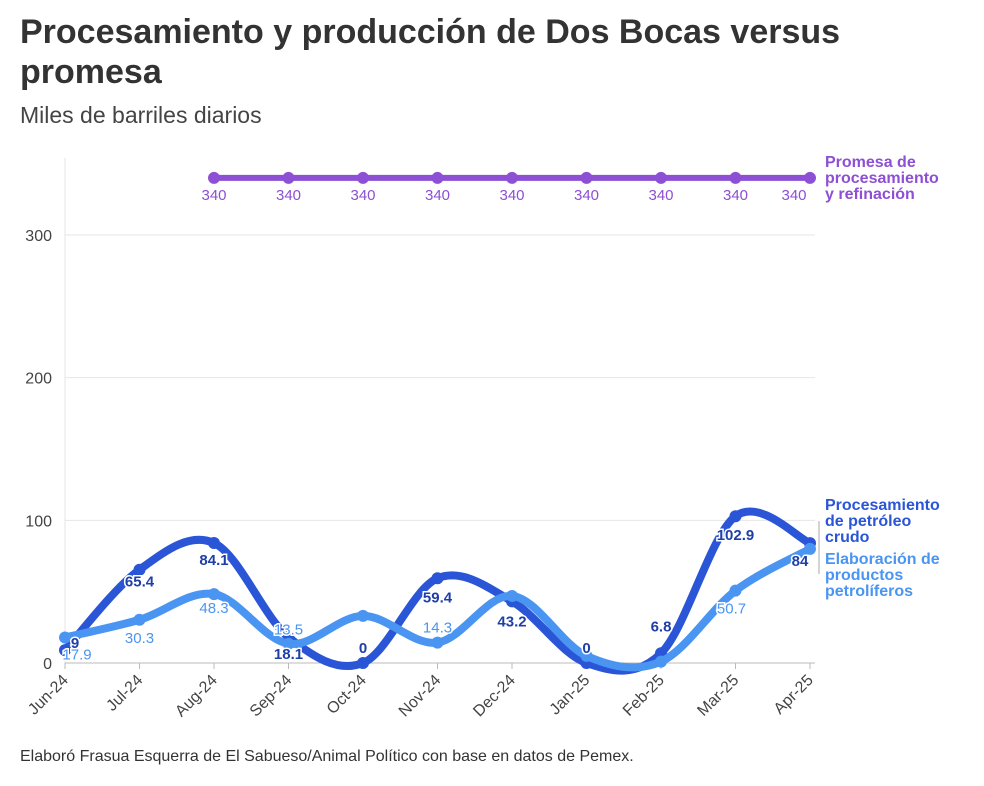 The width and height of the screenshot is (984, 786). Describe the element at coordinates (794, 695) in the screenshot. I see `x-tick-label: Apr-25` at that location.